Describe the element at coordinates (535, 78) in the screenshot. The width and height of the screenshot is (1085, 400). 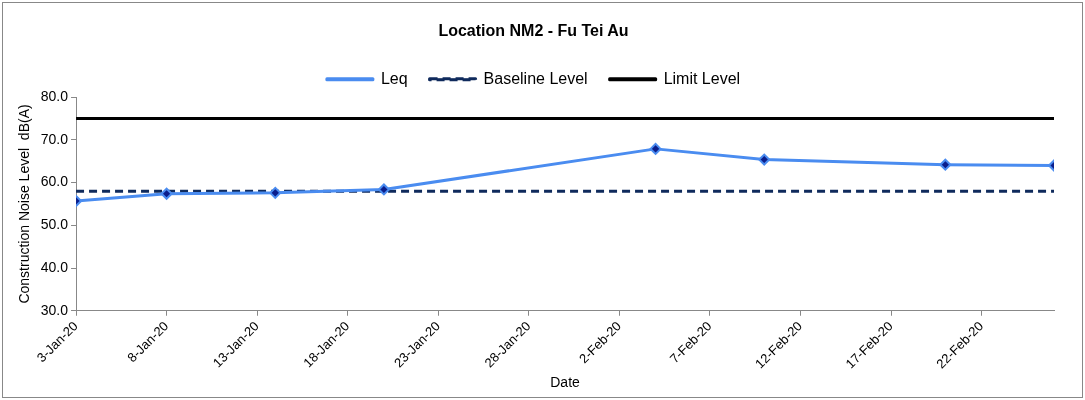
I see `legend-label: Baseline Level` at that location.